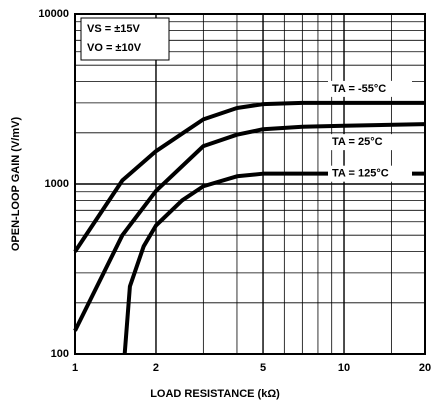 The height and width of the screenshot is (406, 431). What do you see at coordinates (263, 368) in the screenshot?
I see `x-tick-label: 5` at bounding box center [263, 368].